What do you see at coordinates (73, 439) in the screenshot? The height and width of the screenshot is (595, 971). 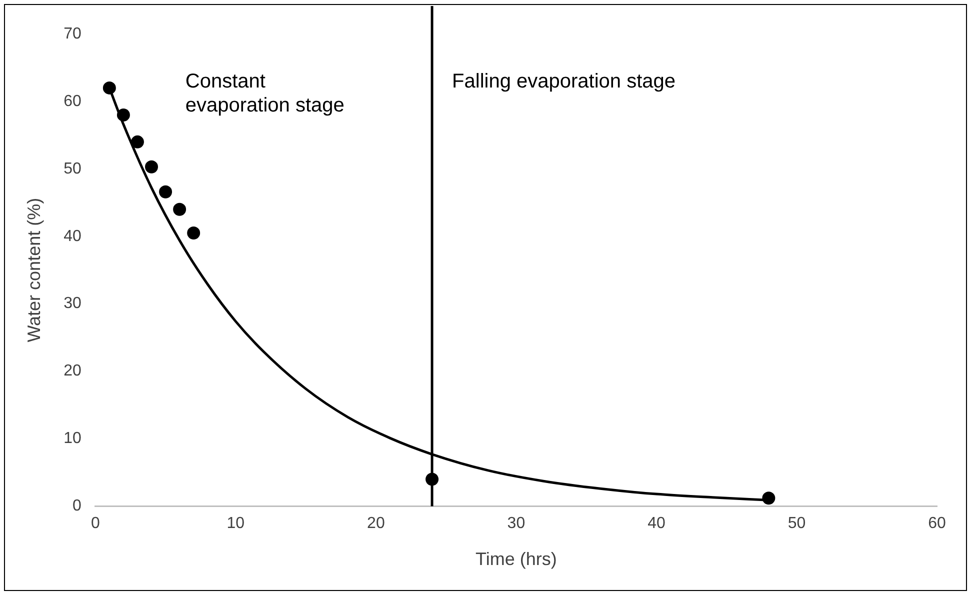 I see `y-tick-label: 10` at bounding box center [73, 439].